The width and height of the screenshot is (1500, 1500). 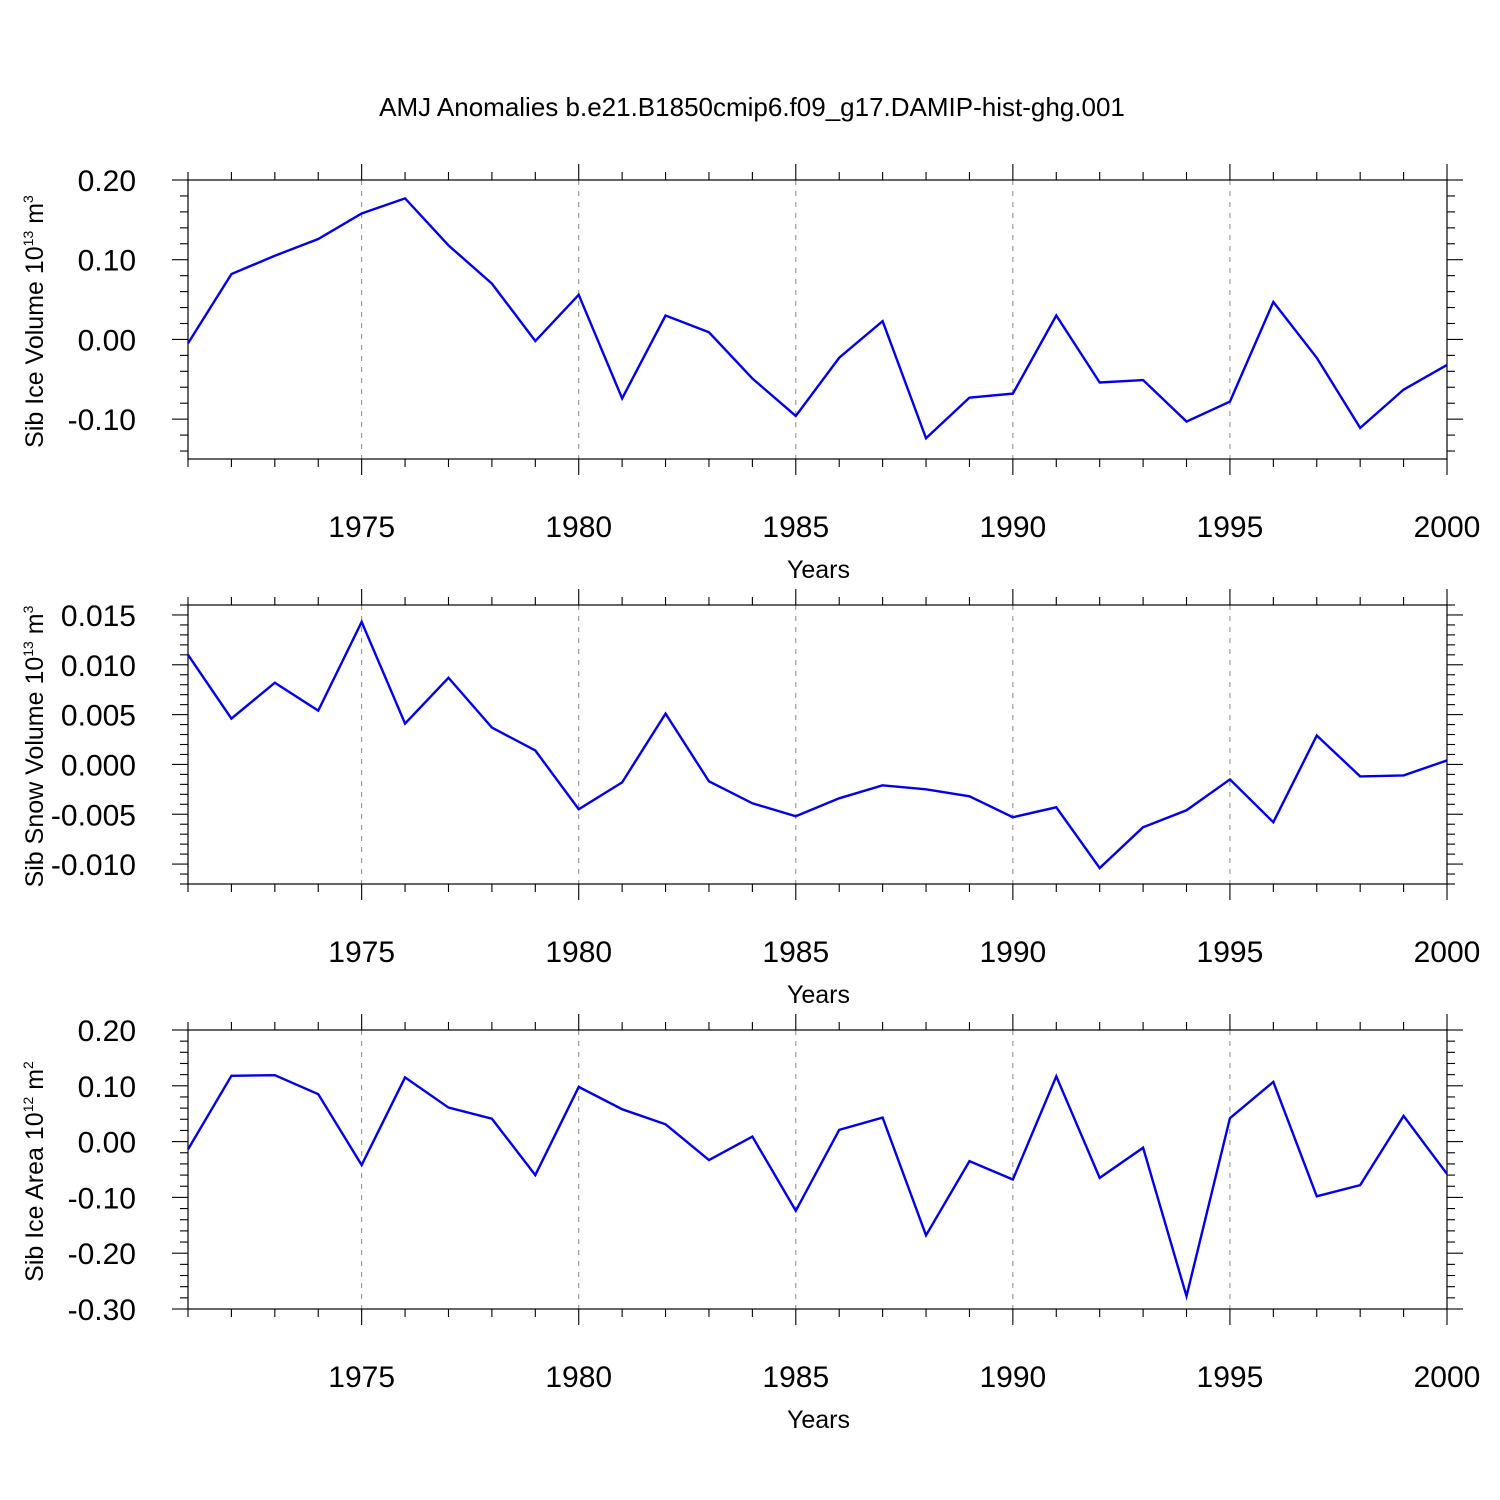 What do you see at coordinates (28, 1105) in the screenshot?
I see `y-axis-label-exponent: 12` at bounding box center [28, 1105].